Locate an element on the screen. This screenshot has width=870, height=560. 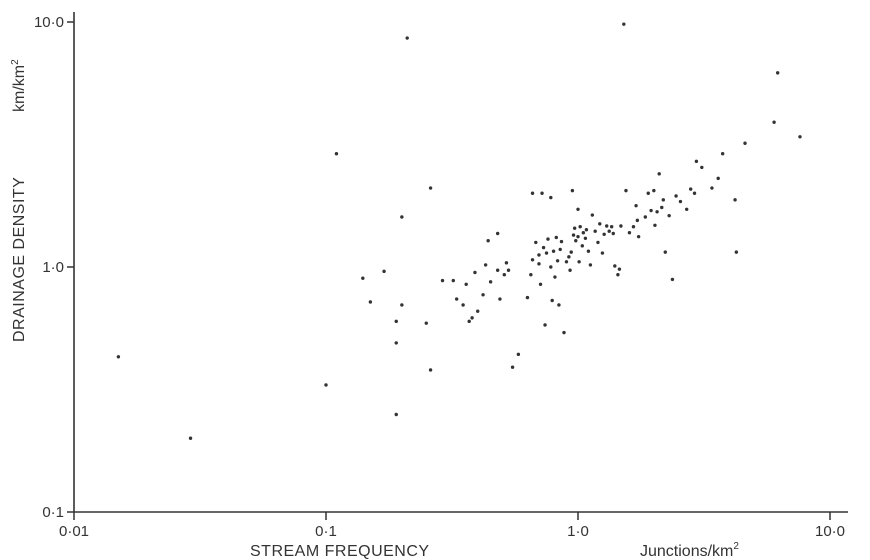
y-axis-unit-text: km/km is located at coordinates (19, 88).